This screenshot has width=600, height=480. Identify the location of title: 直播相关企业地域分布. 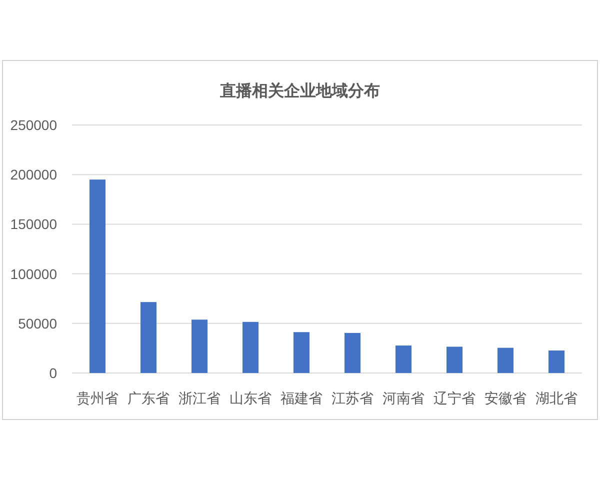
(300, 90).